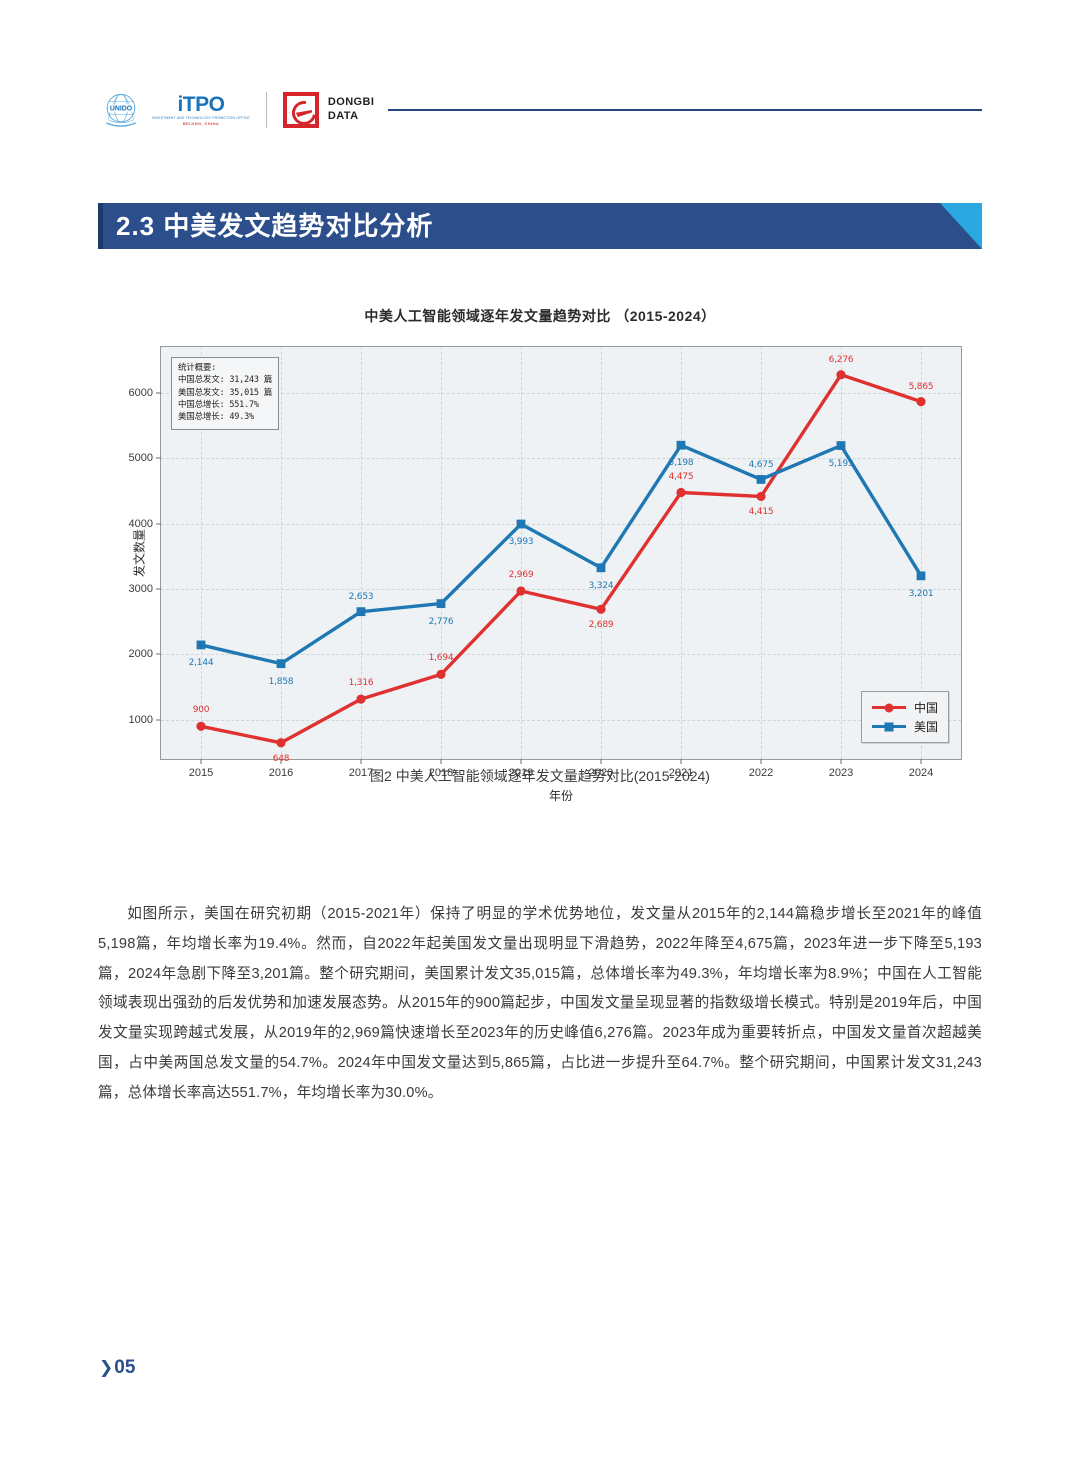 The image size is (1080, 1466). What do you see at coordinates (140, 523) in the screenshot?
I see `chart-y-tick-label: 4000` at bounding box center [140, 523].